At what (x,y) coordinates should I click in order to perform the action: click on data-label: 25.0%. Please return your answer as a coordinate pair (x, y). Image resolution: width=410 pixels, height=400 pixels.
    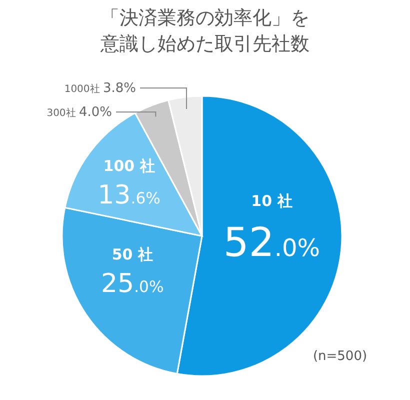
    Looking at the image, I should click on (132, 284).